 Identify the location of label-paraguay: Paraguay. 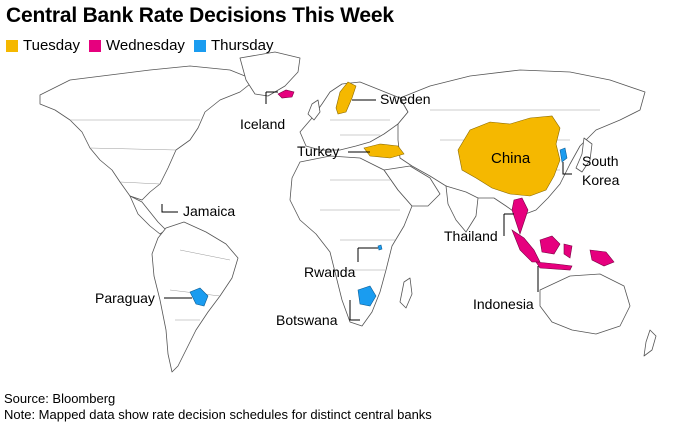
(125, 298).